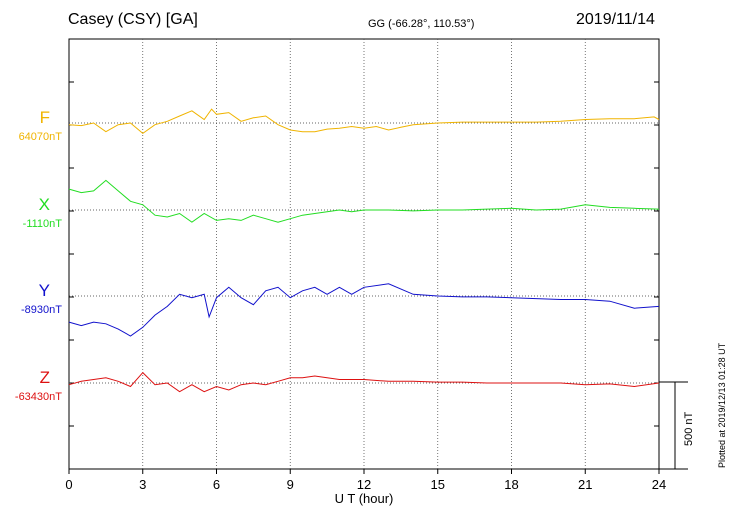  What do you see at coordinates (44, 117) in the screenshot?
I see `label-f: F` at bounding box center [44, 117].